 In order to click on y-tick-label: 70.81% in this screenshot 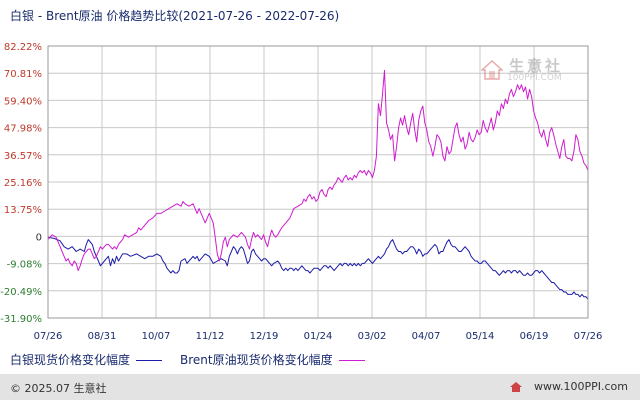, I will do `click(23, 74)`.